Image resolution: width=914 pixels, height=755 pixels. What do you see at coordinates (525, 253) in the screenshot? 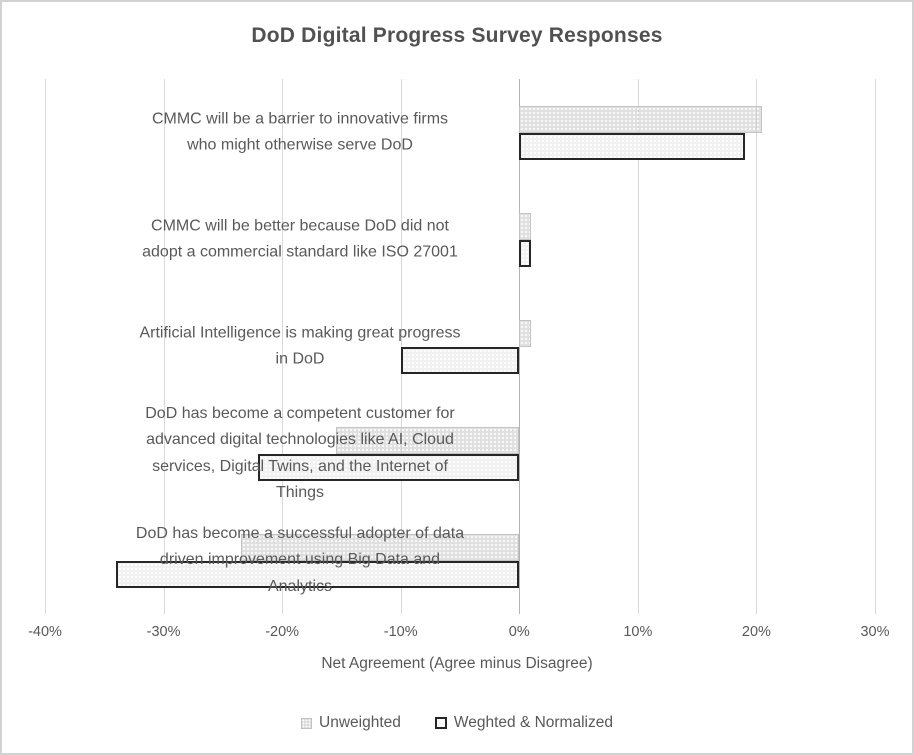
I see `bar-weighted-row2` at bounding box center [525, 253].